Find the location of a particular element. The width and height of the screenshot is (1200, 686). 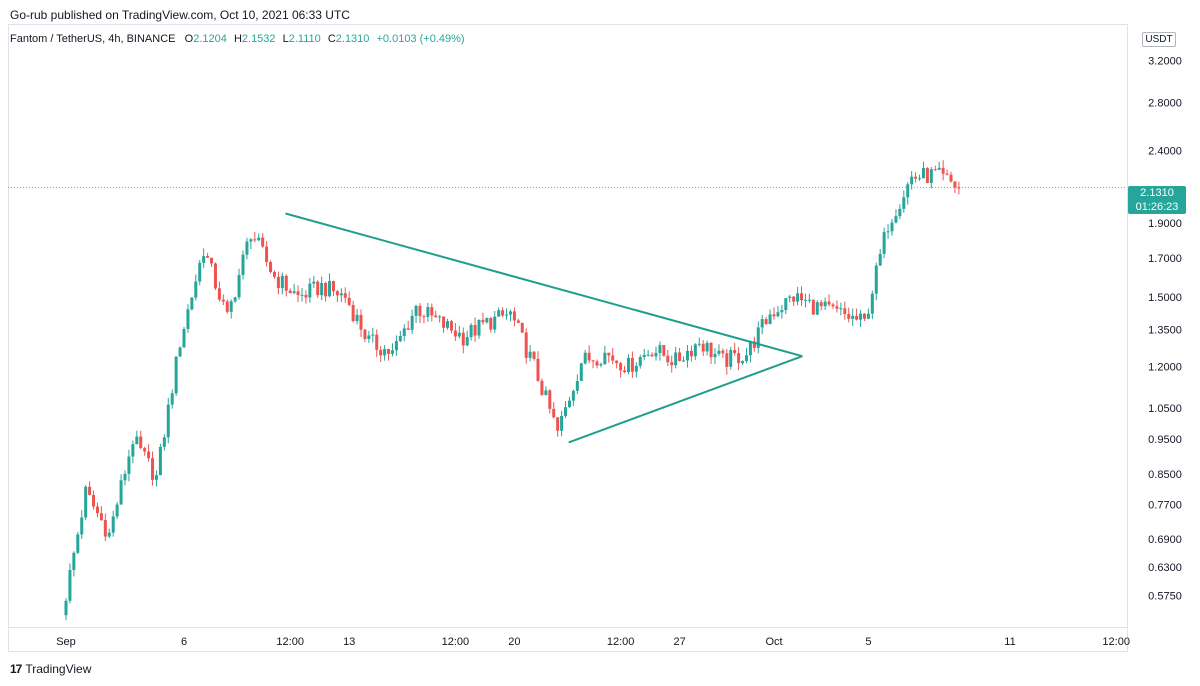

open-value: 2.1204 is located at coordinates (210, 39).